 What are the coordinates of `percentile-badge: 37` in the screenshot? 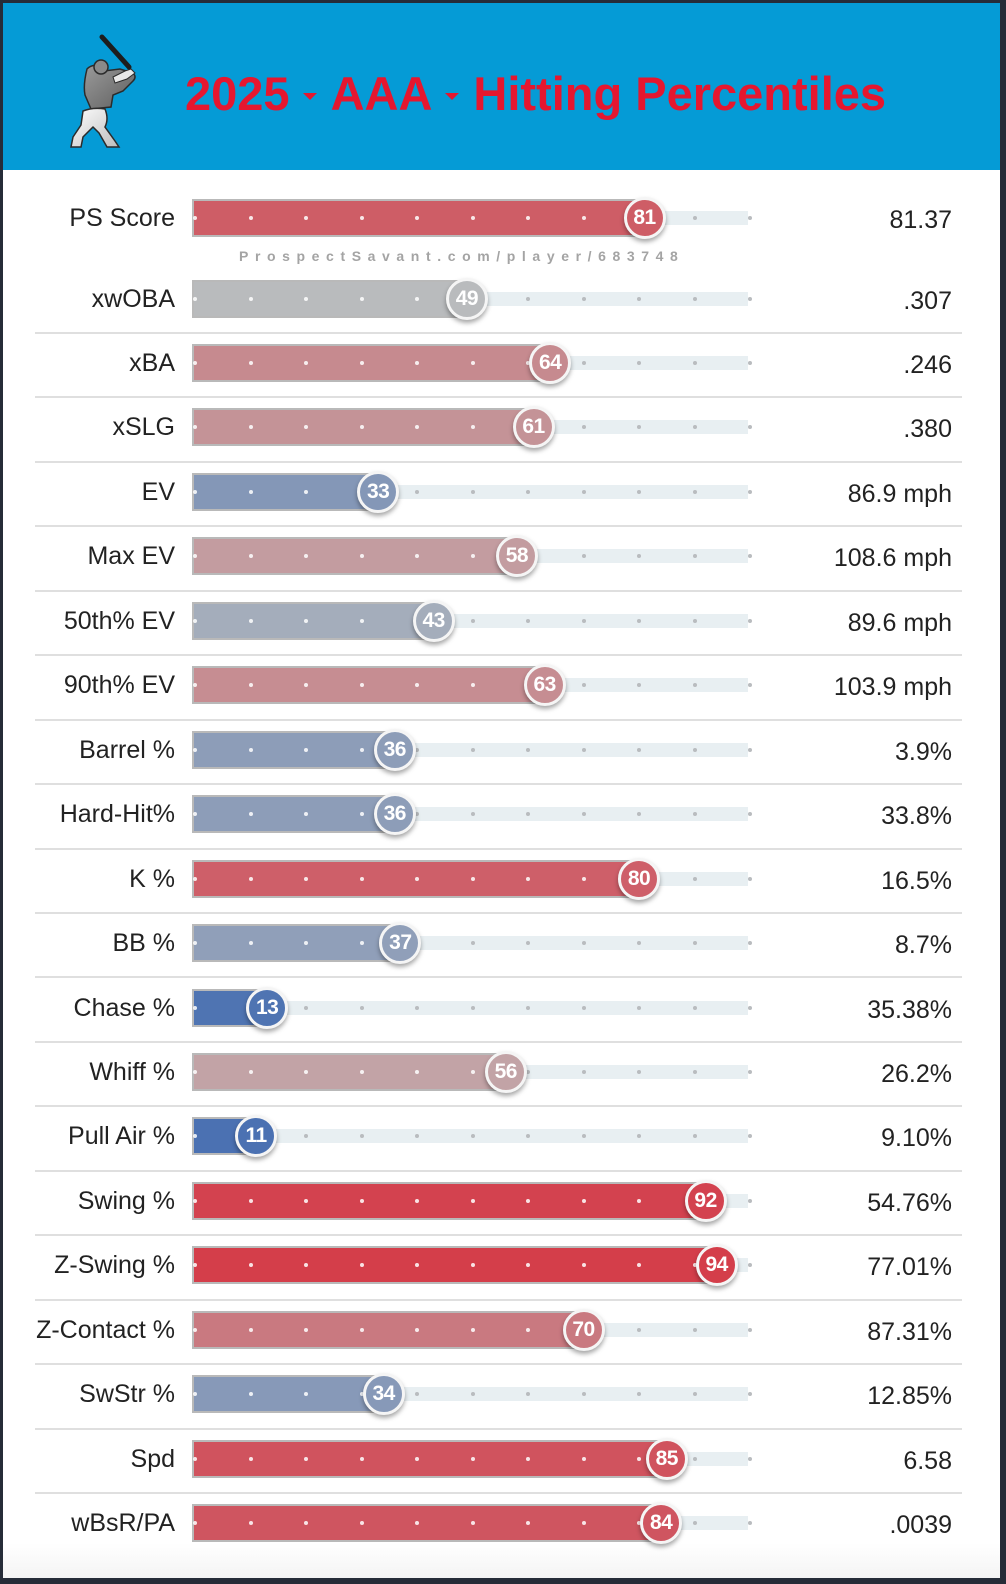 It's located at (400, 943).